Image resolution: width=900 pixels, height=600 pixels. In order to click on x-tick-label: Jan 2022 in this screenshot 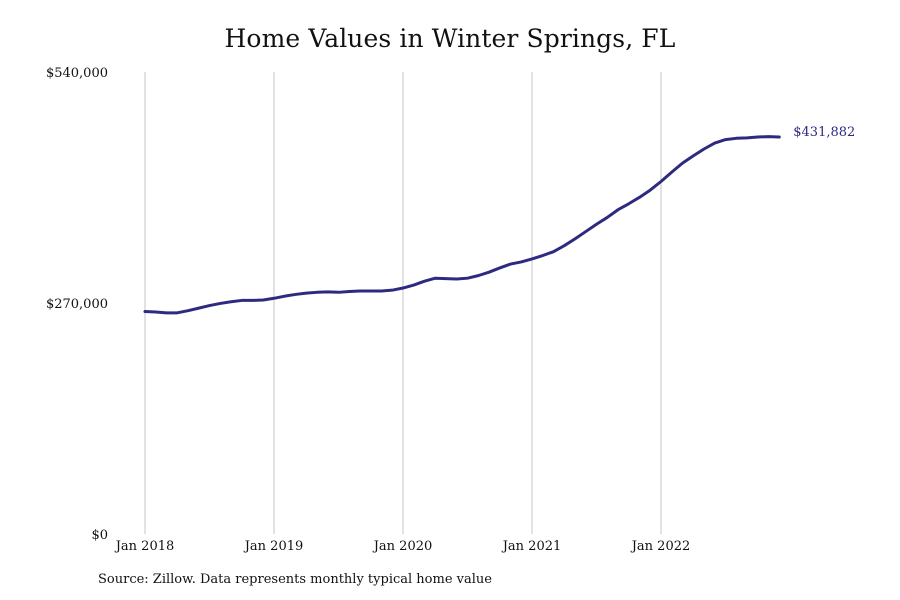, I will do `click(660, 546)`.